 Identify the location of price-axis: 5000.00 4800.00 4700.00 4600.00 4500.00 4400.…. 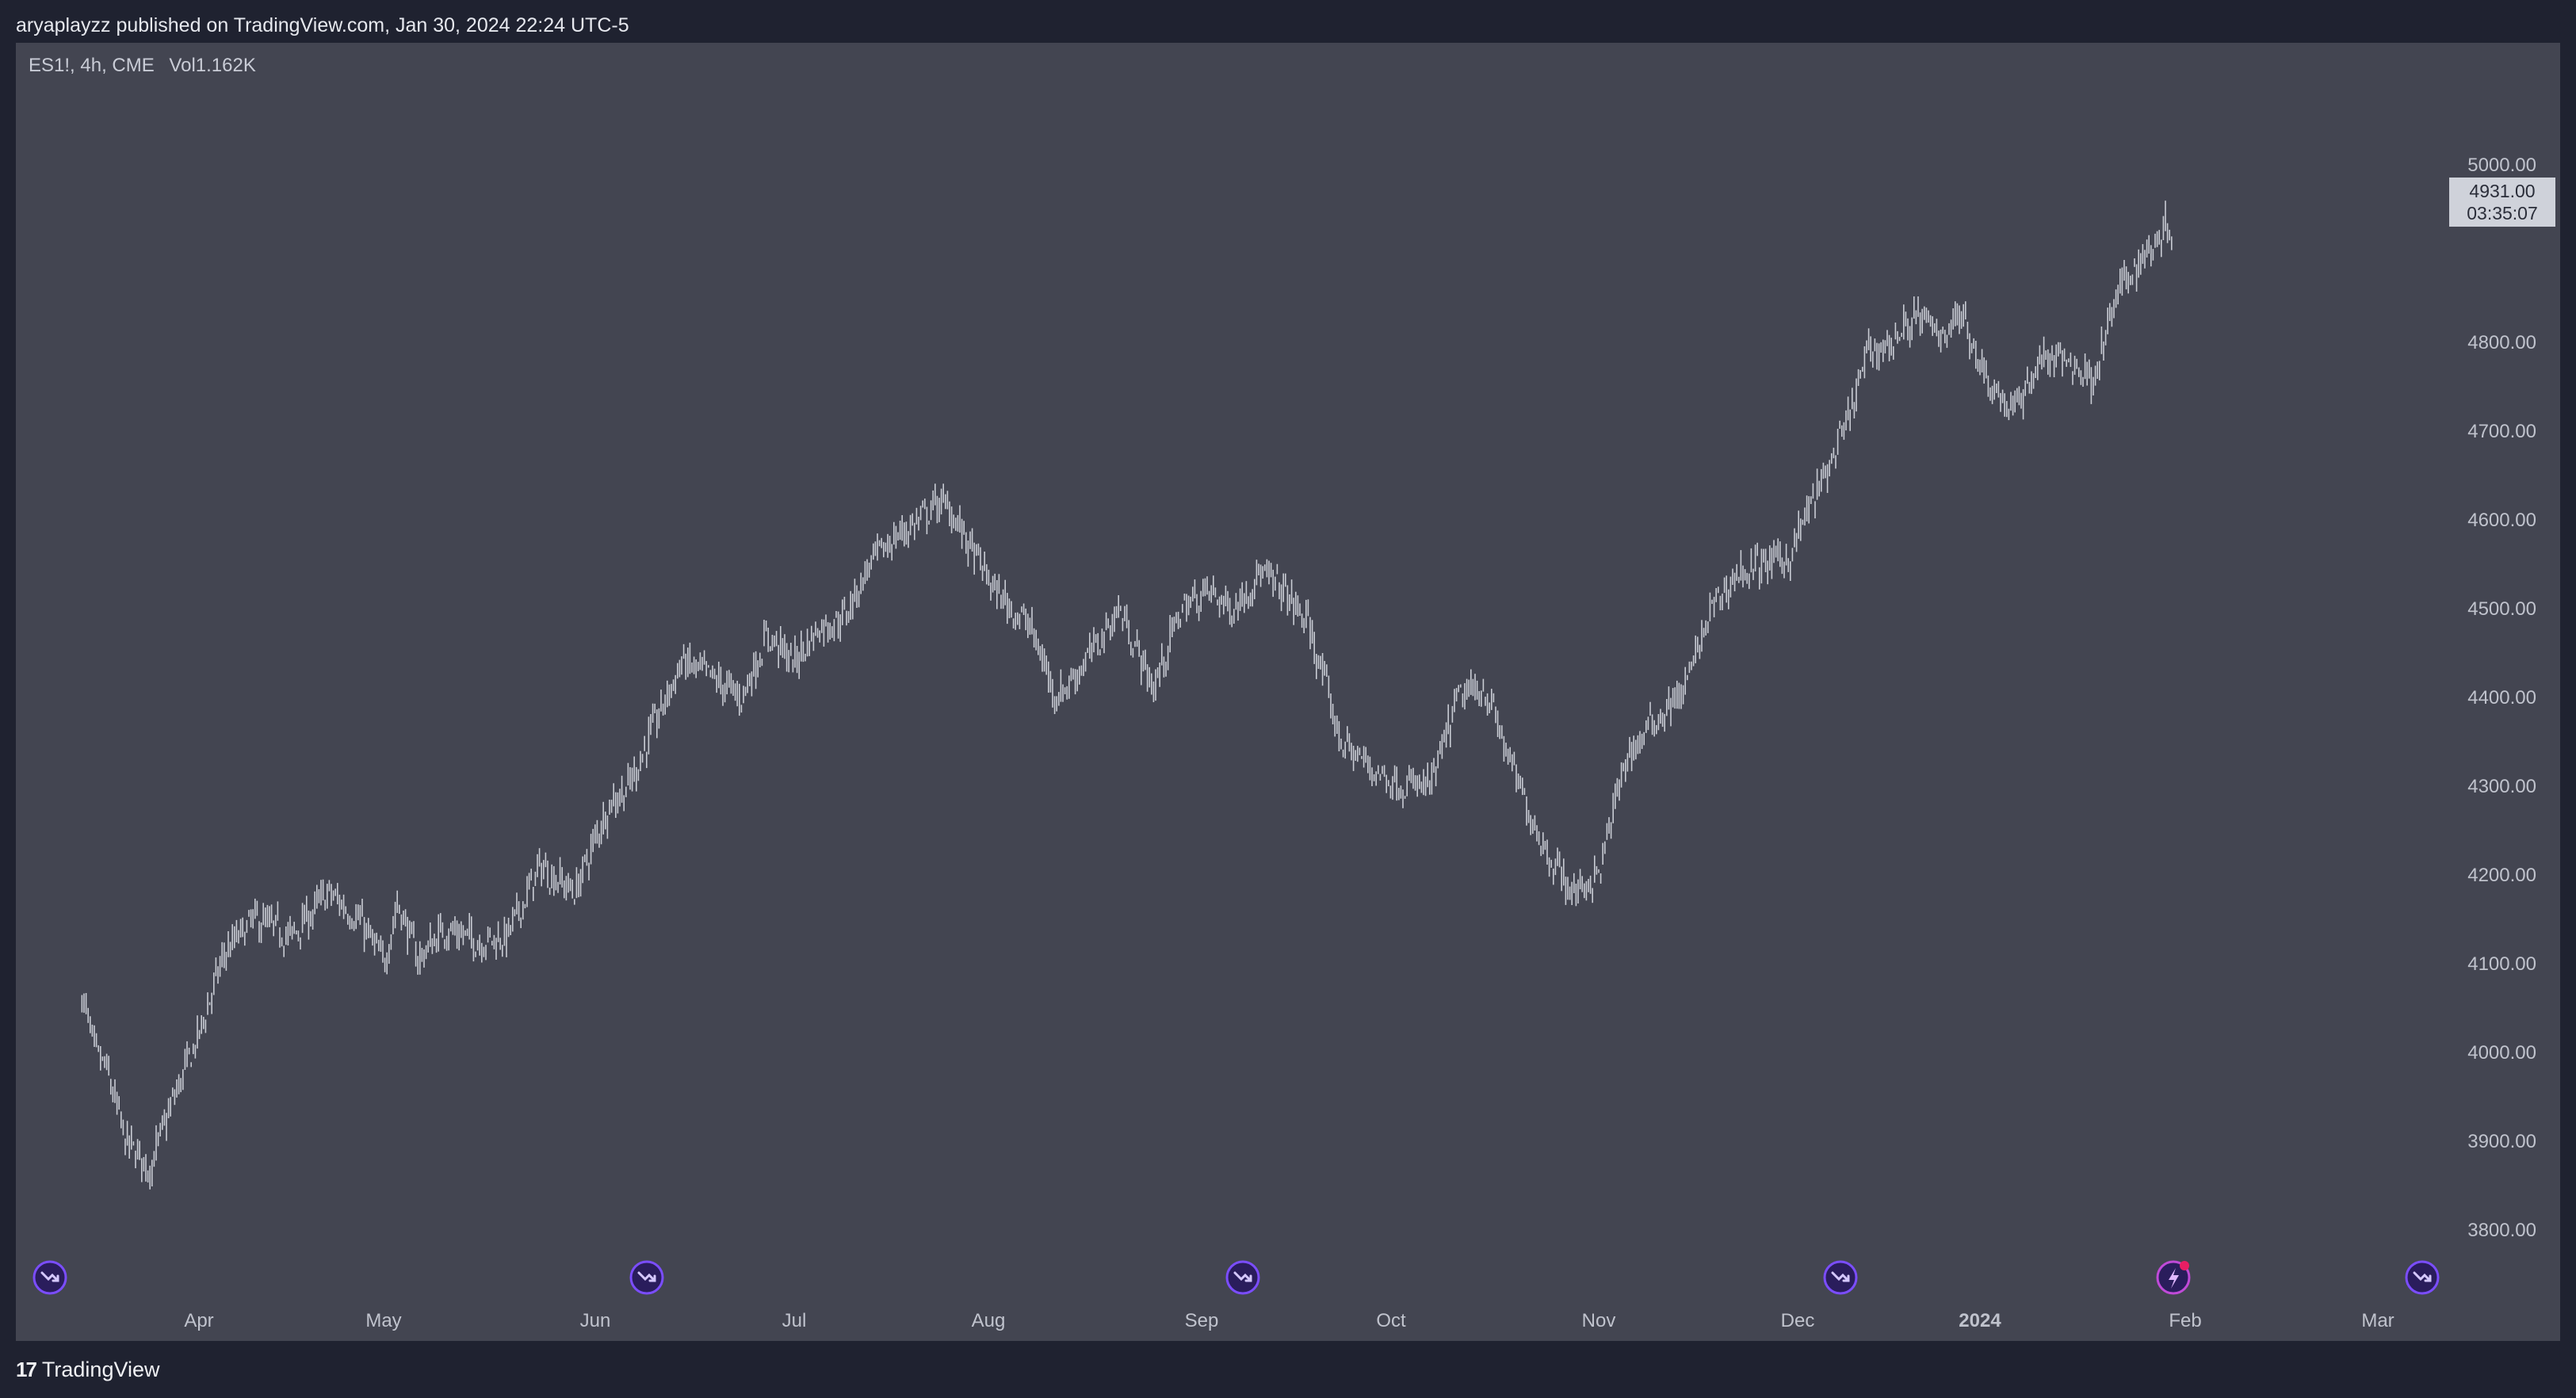
(2501, 698).